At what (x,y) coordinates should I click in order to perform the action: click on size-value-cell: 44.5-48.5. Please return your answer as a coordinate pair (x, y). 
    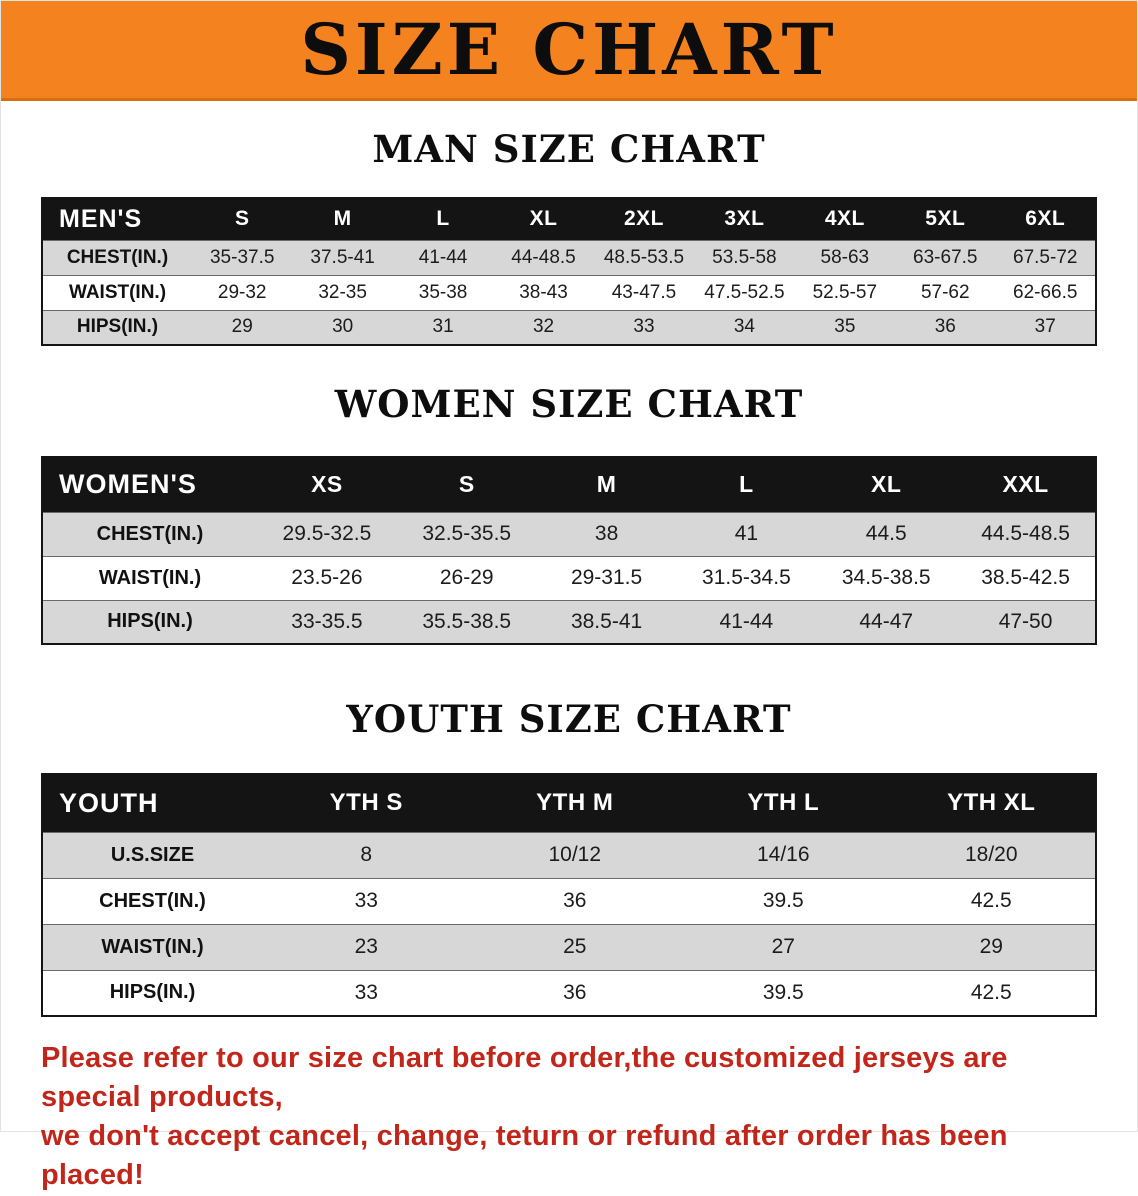
    Looking at the image, I should click on (1026, 533).